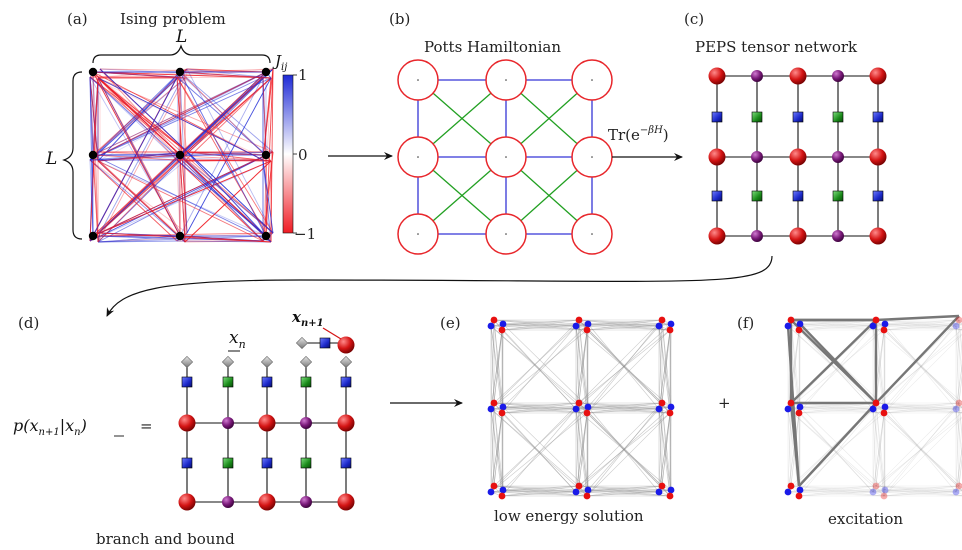 The height and width of the screenshot is (550, 962). Describe the element at coordinates (694, 19) in the screenshot. I see `panel-c-label: (c)` at that location.